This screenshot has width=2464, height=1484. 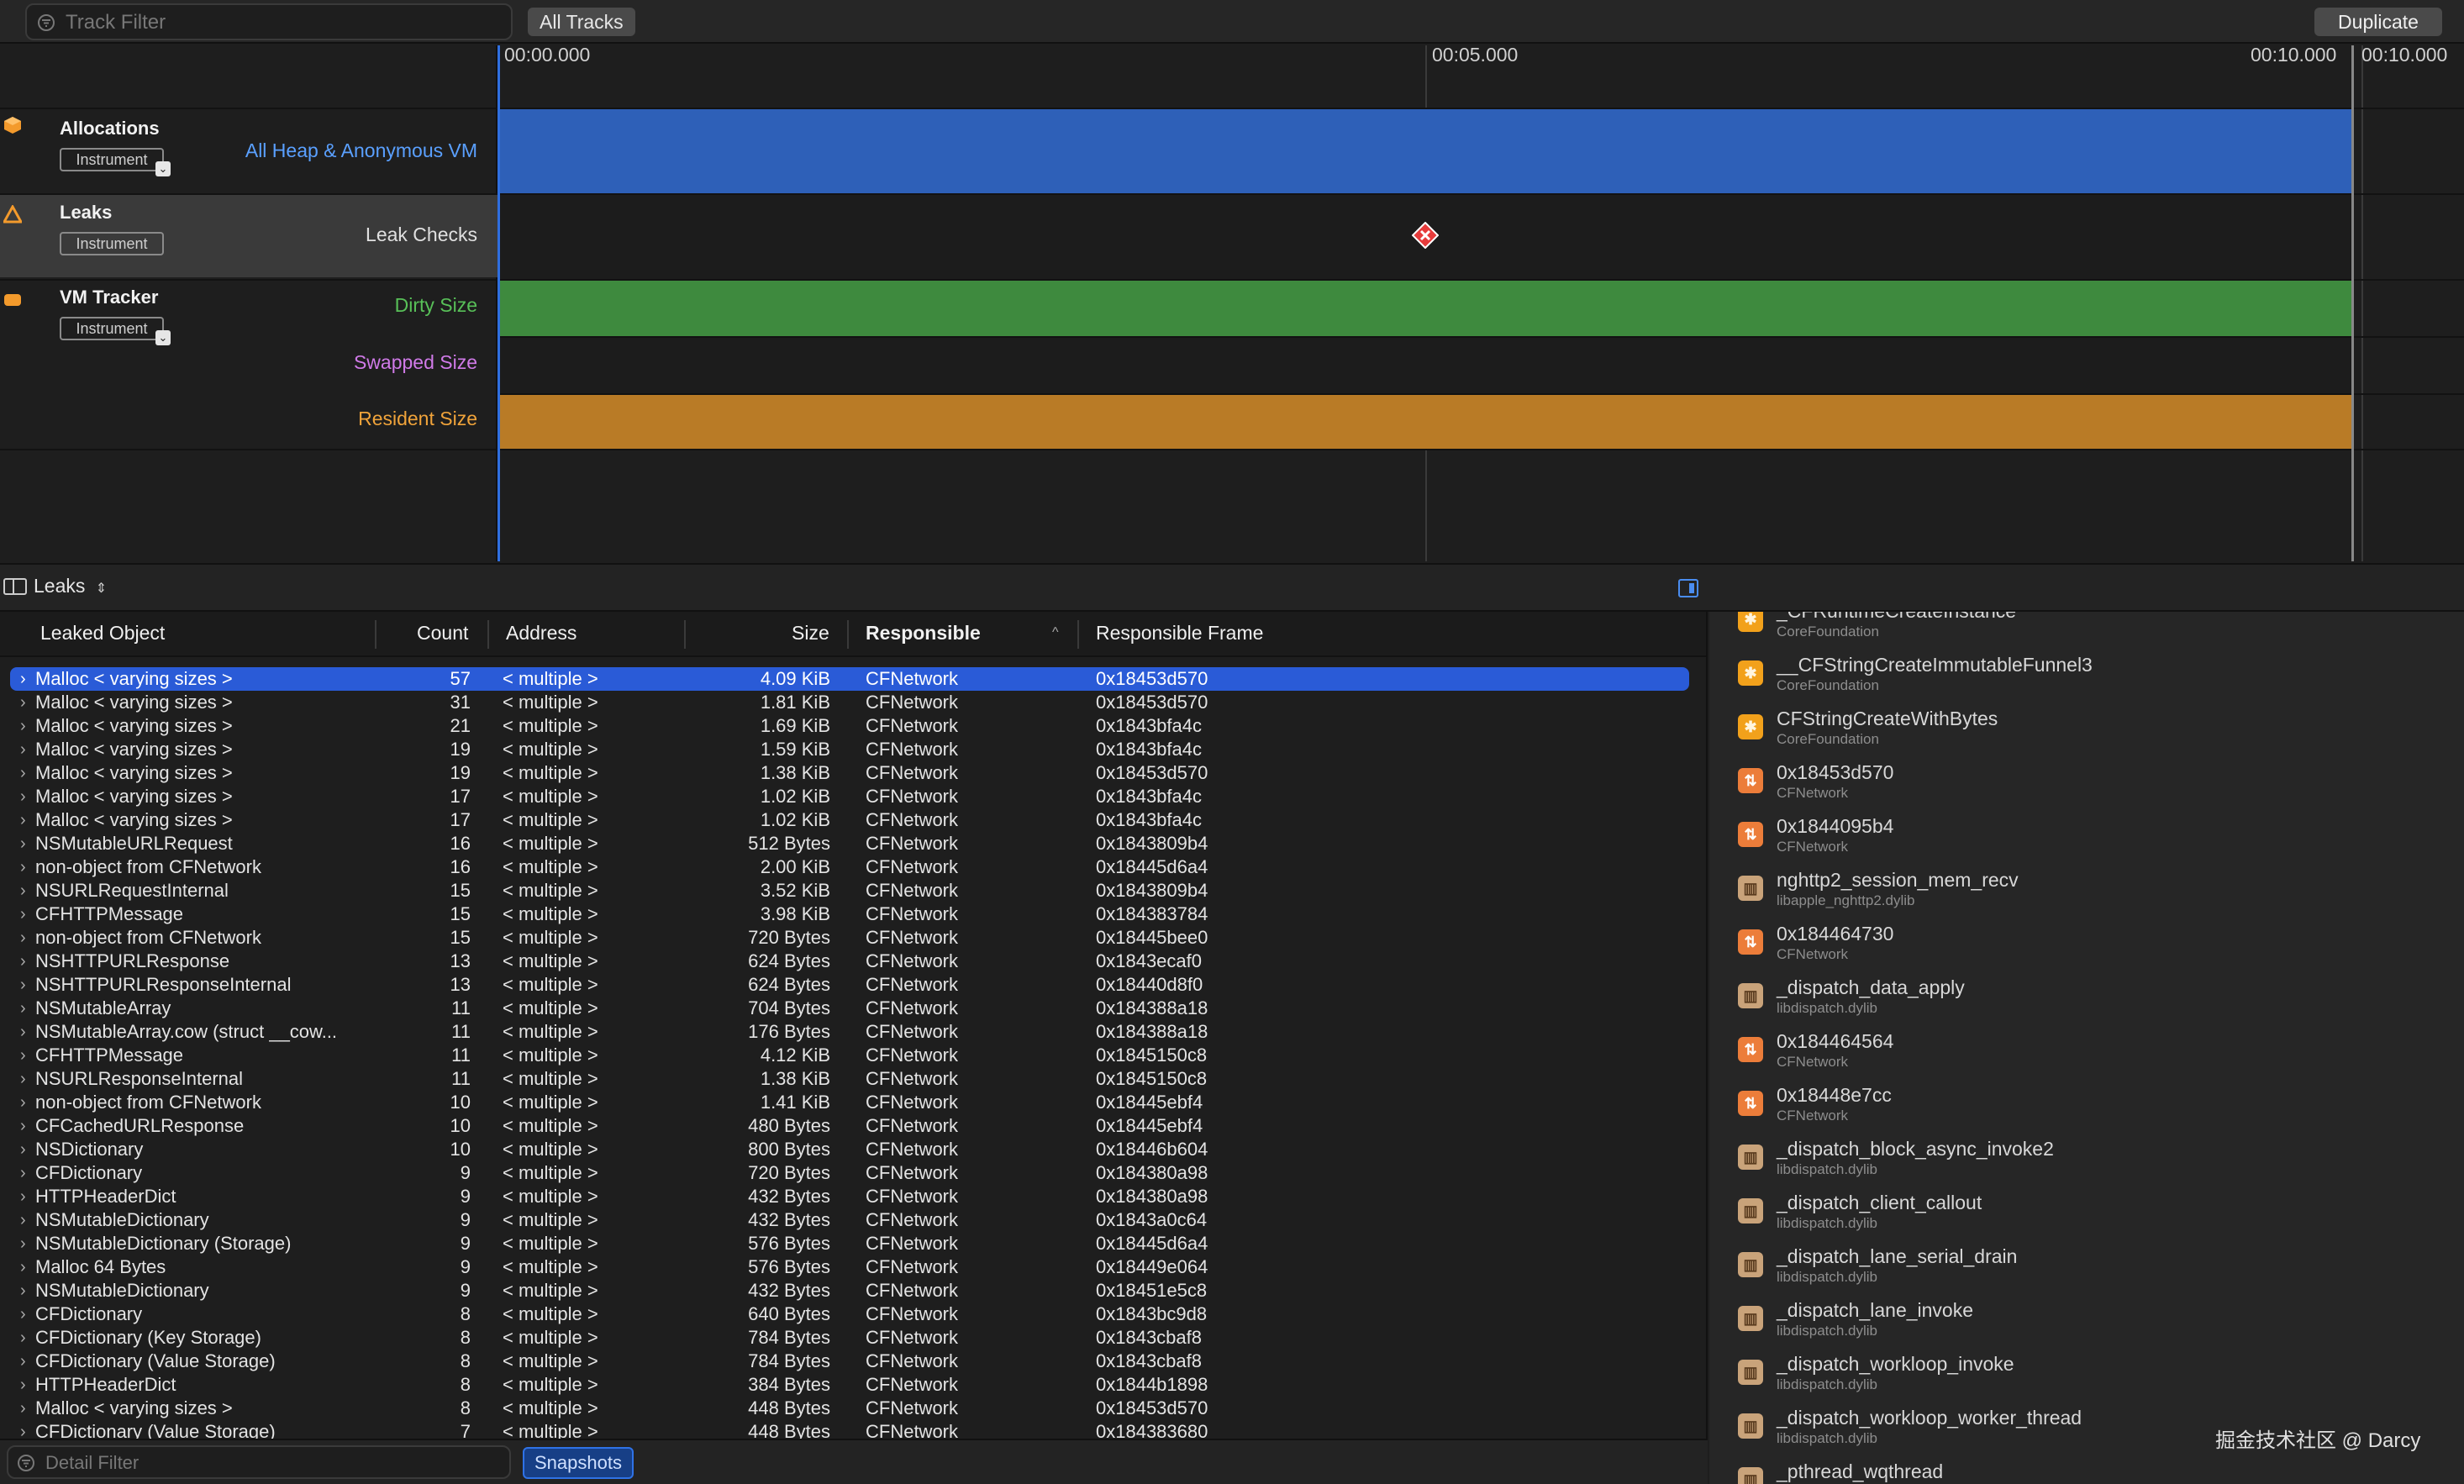 What do you see at coordinates (499, 303) in the screenshot?
I see `playhead` at bounding box center [499, 303].